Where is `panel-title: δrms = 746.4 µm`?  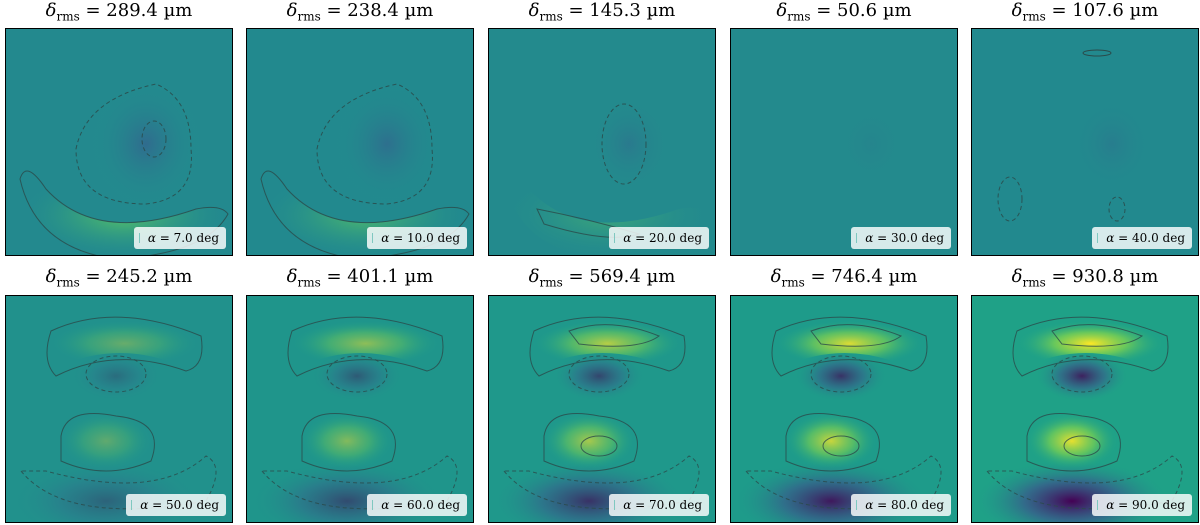 panel-title: δrms = 746.4 µm is located at coordinates (844, 278).